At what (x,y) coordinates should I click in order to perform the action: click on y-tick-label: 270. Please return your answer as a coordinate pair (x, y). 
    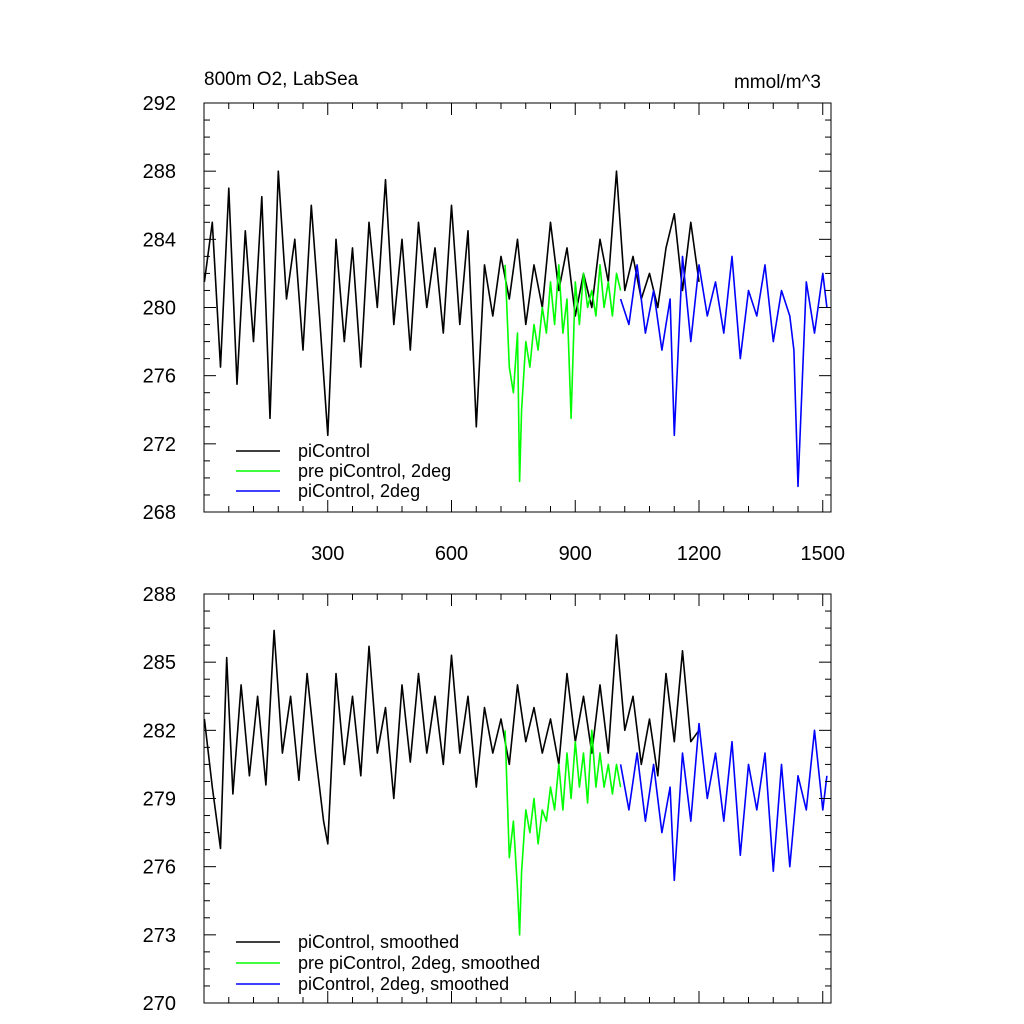
    Looking at the image, I should click on (159, 1004).